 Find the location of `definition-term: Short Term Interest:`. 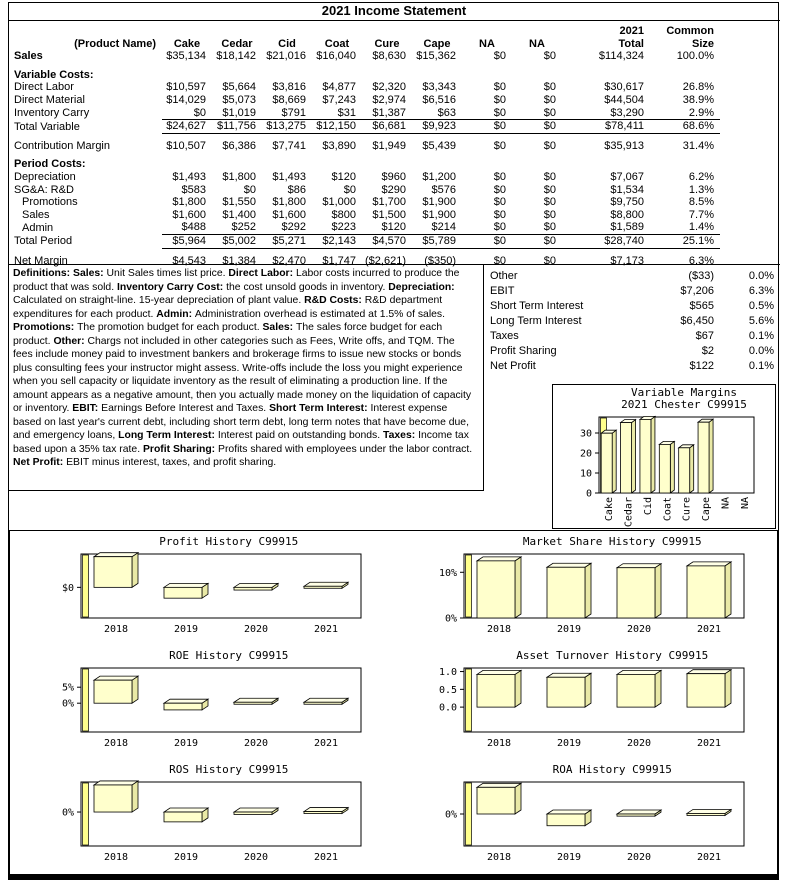

definition-term: Short Term Interest: is located at coordinates (320, 408).